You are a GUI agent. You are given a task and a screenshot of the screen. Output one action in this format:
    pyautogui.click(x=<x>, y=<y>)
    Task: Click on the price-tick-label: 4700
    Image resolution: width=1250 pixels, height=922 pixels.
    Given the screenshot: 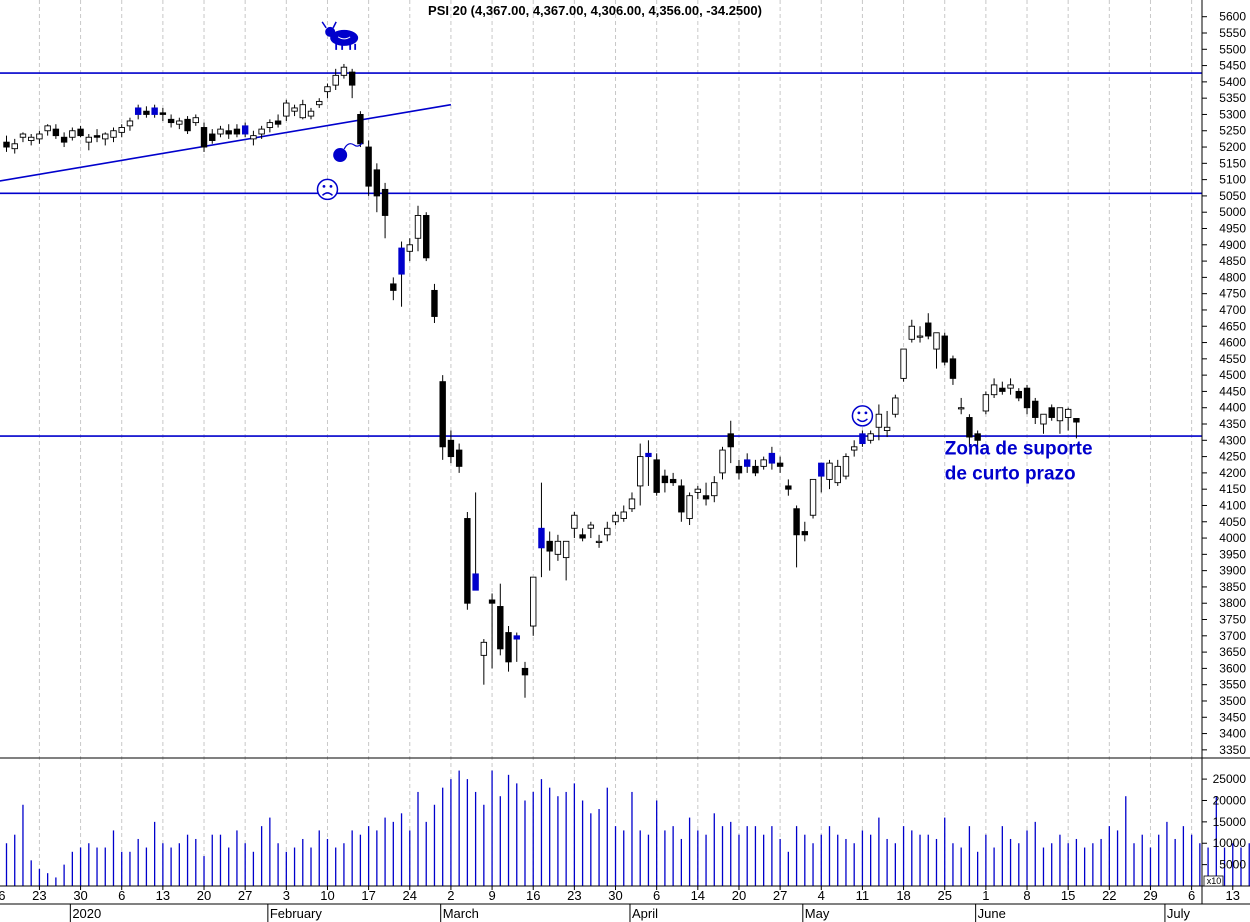 What is the action you would take?
    pyautogui.click(x=1232, y=310)
    